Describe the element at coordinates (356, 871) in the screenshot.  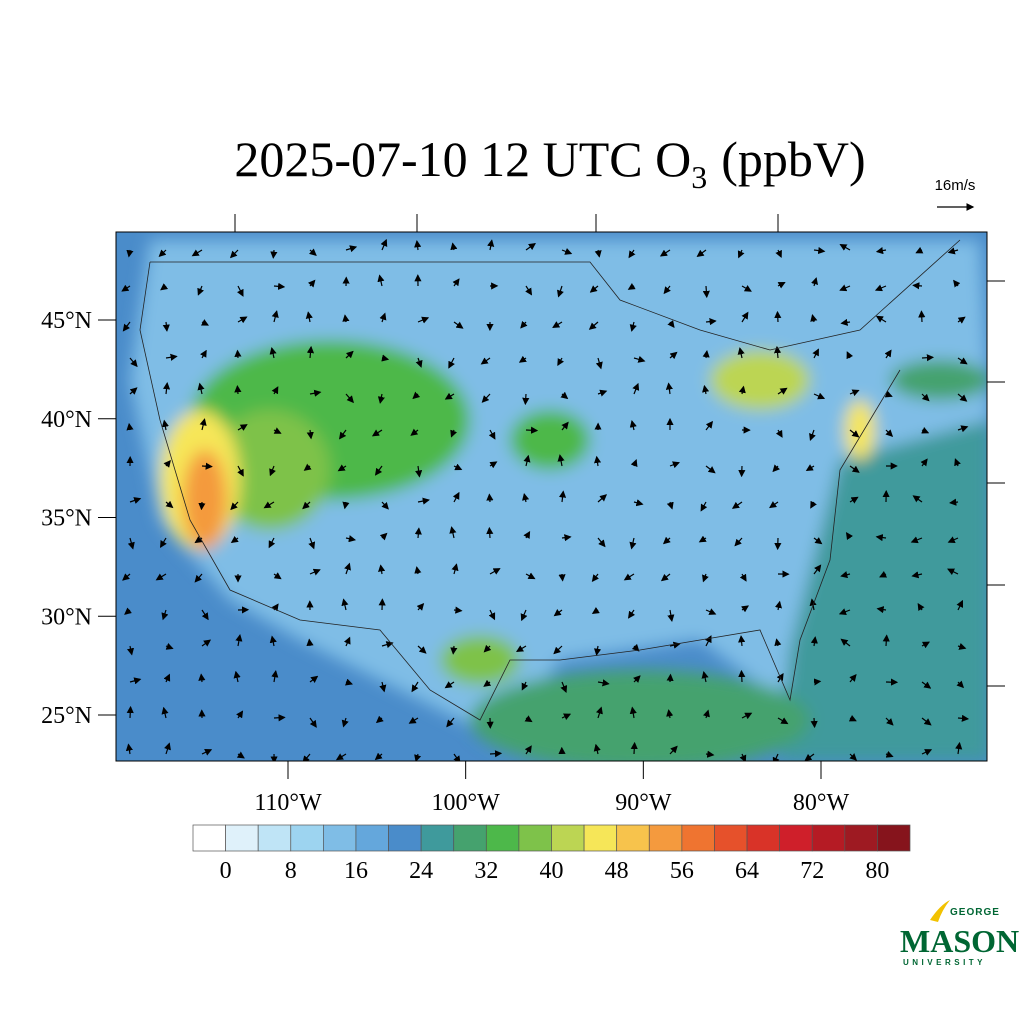
I see `colorbar-label: 16` at that location.